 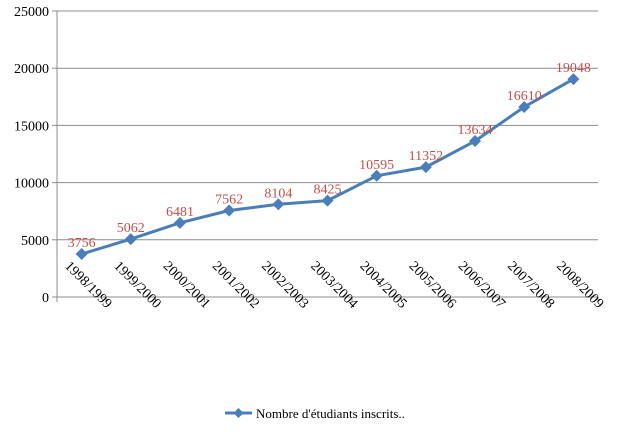 I want to click on x-tick-label: 2003/2004, so click(x=333, y=285).